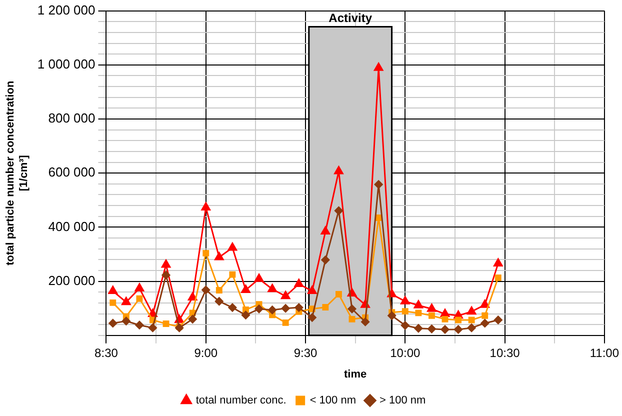 This screenshot has width=622, height=416. Describe the element at coordinates (206, 353) in the screenshot. I see `x-tick-label: 9:00` at that location.